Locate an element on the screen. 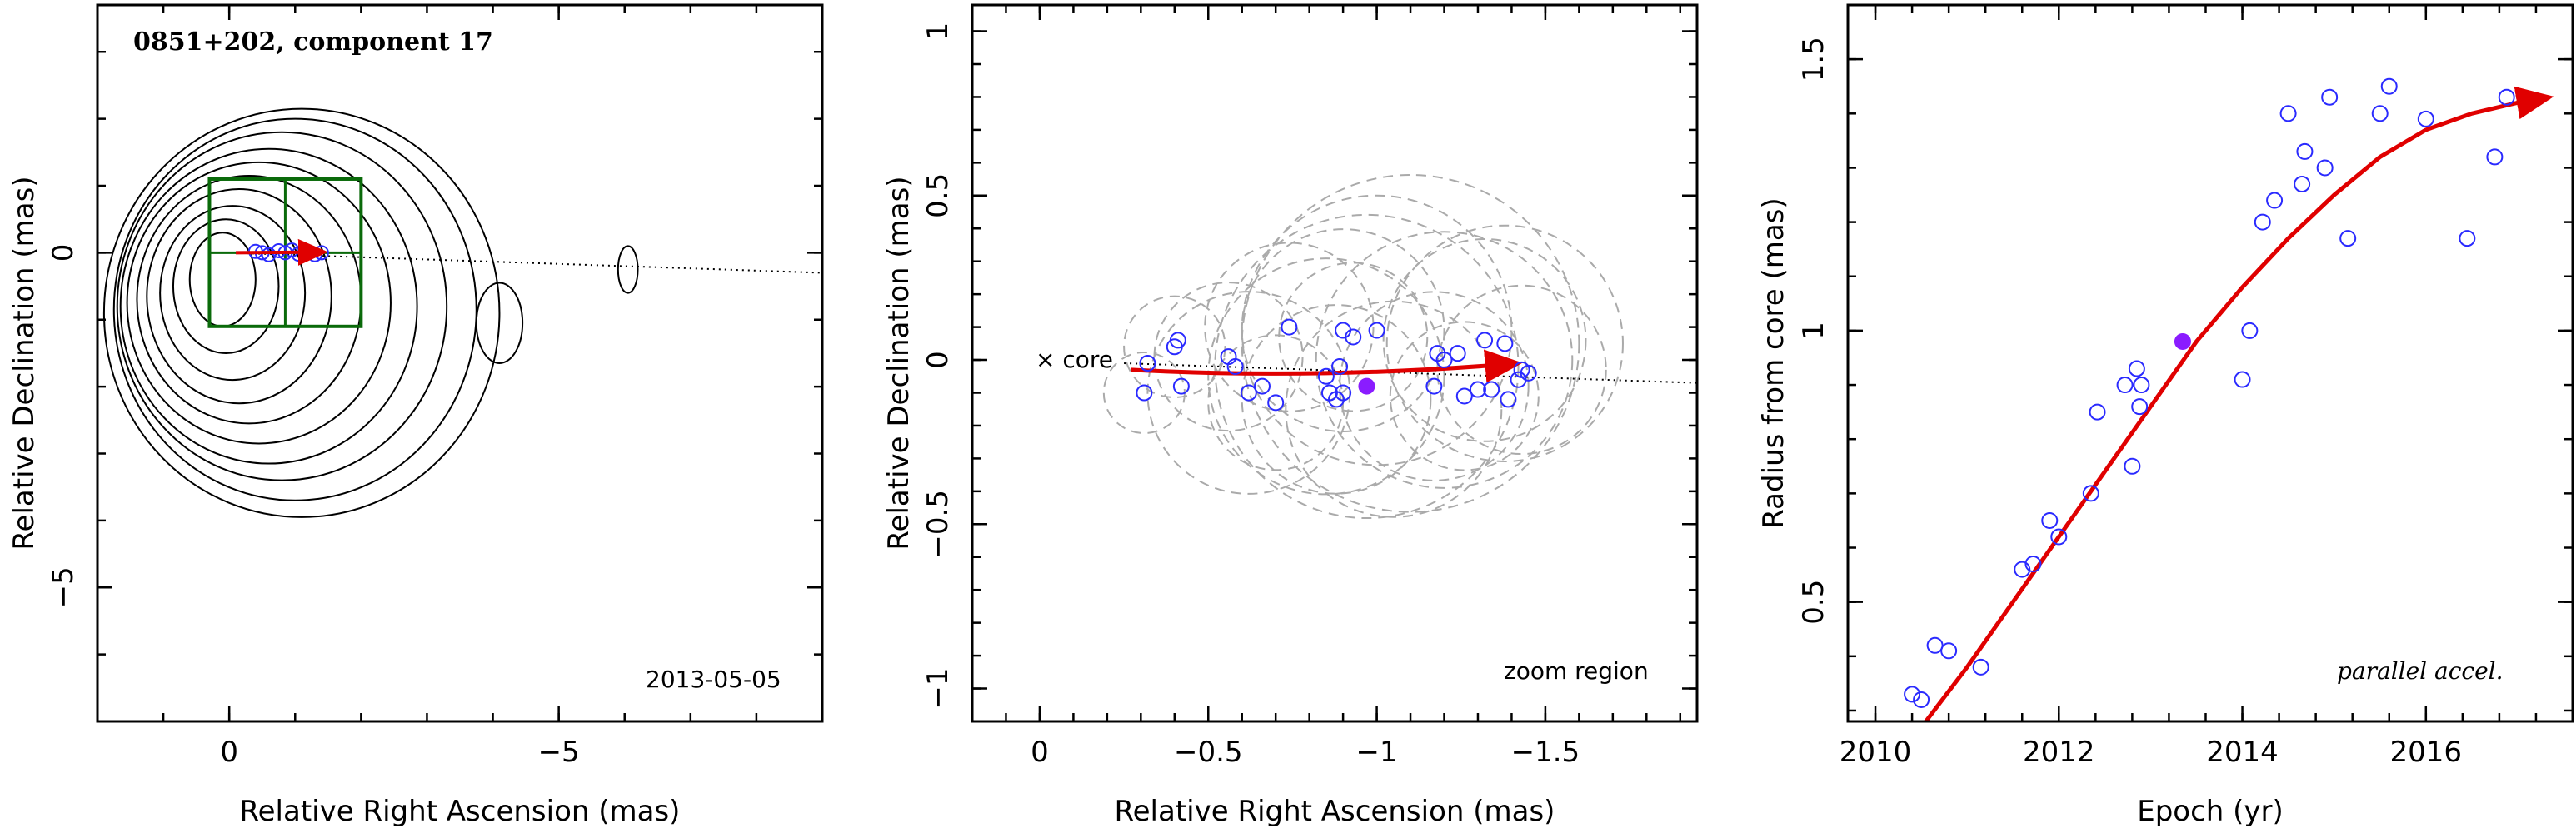  x-tick-label: −0.5 is located at coordinates (1208, 752).